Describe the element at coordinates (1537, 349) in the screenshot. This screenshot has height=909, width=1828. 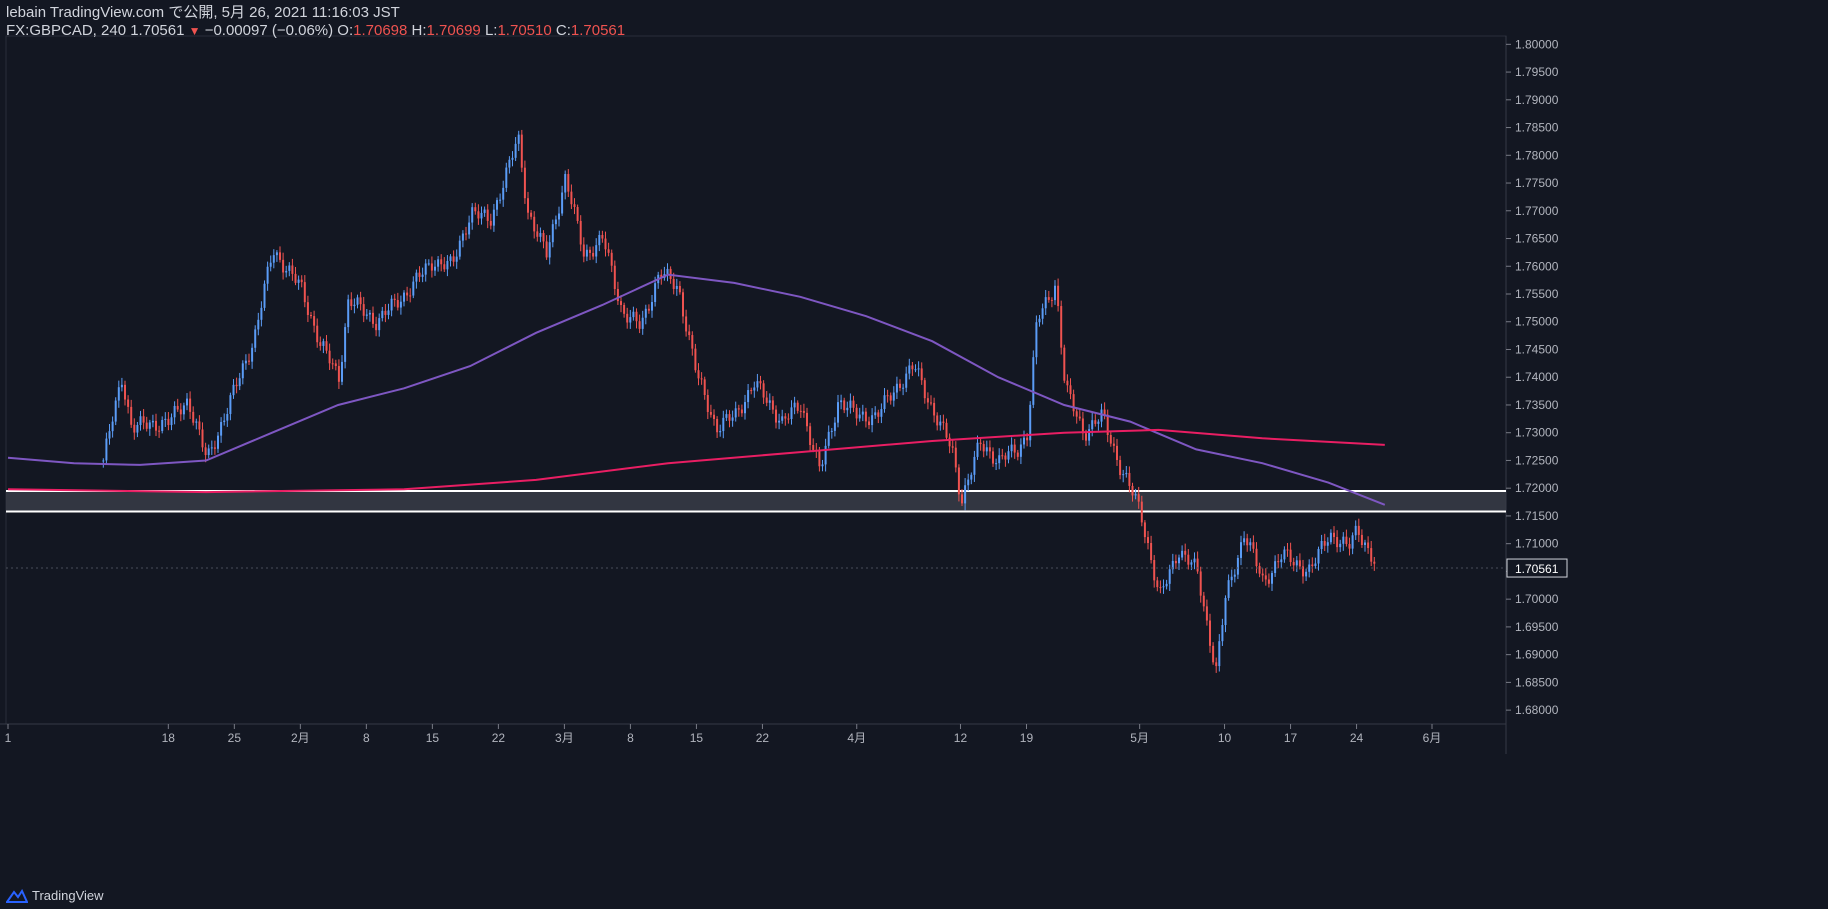
I see `y-tick-label: 1.74500` at that location.